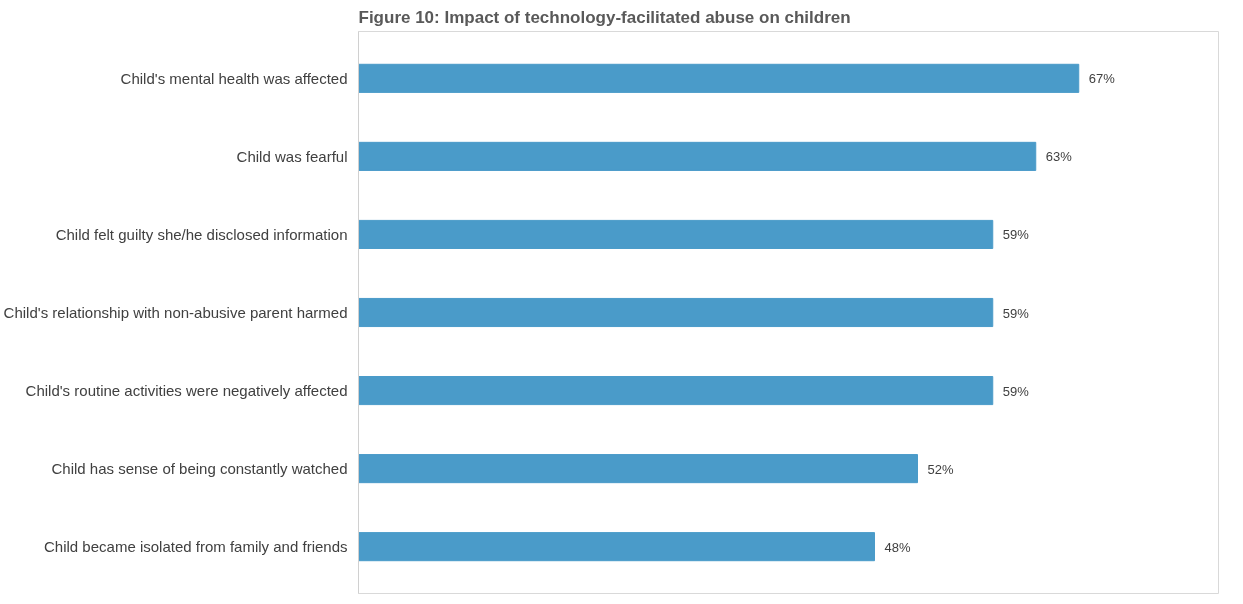  Describe the element at coordinates (604, 17) in the screenshot. I see `chart-title: Figure 10: Impact of technology-facilitated abuse on children` at that location.